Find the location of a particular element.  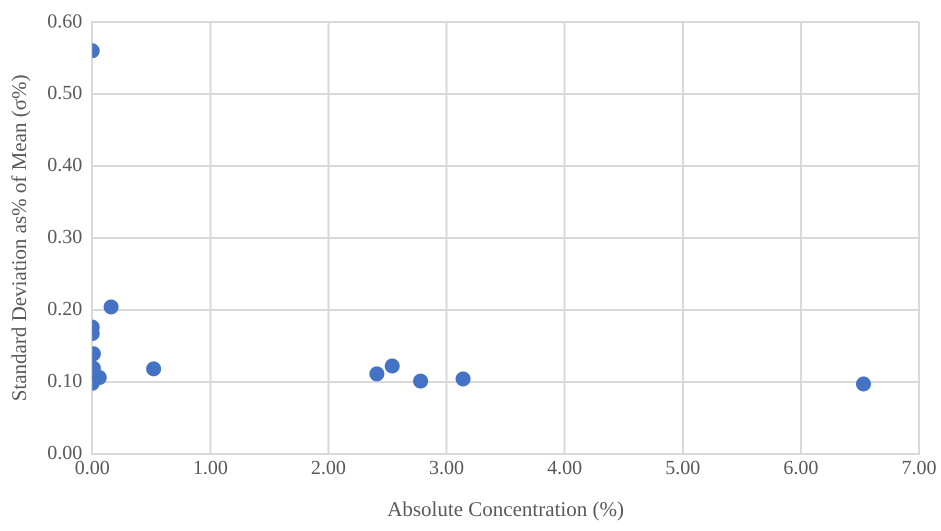

y-tick-label: 0.30 is located at coordinates (64, 237).